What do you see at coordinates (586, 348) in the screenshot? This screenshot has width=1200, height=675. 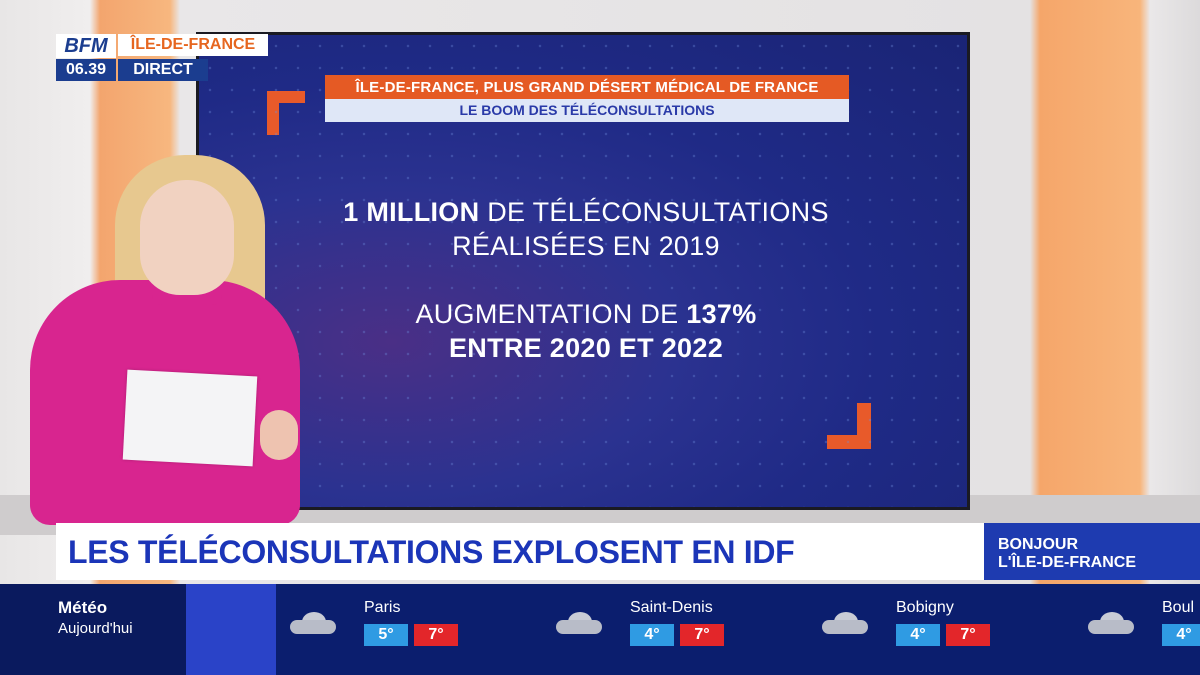 I see `stat2-line2: ENTRE 2020 ET 2022` at bounding box center [586, 348].